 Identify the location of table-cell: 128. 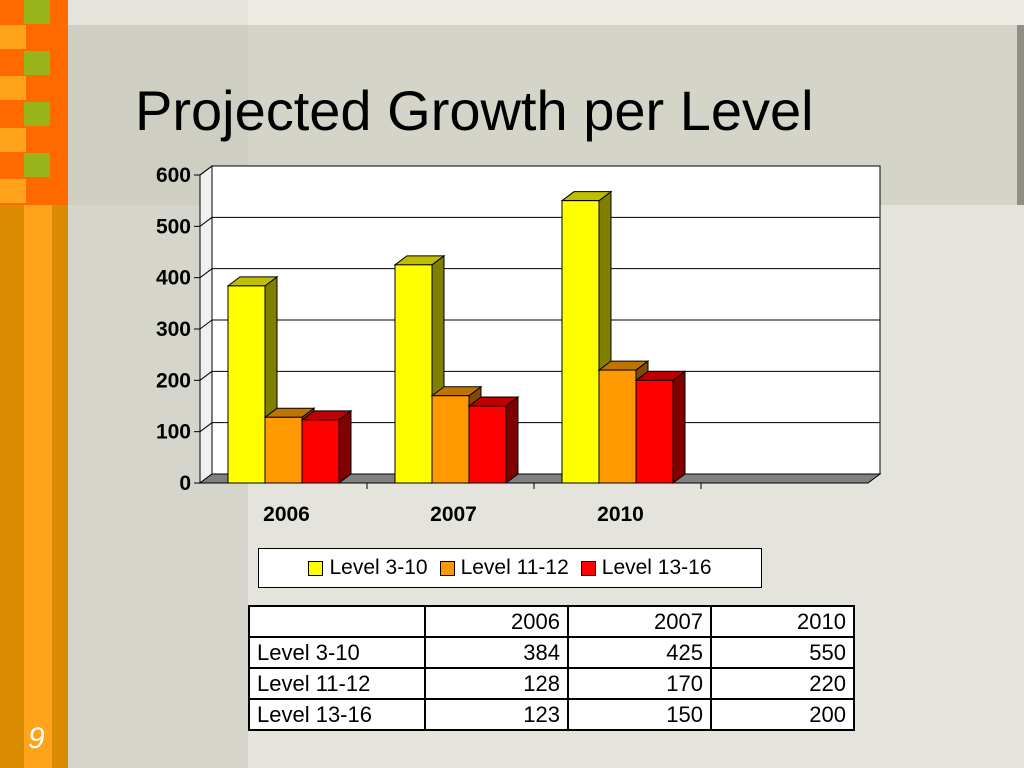
(496, 683).